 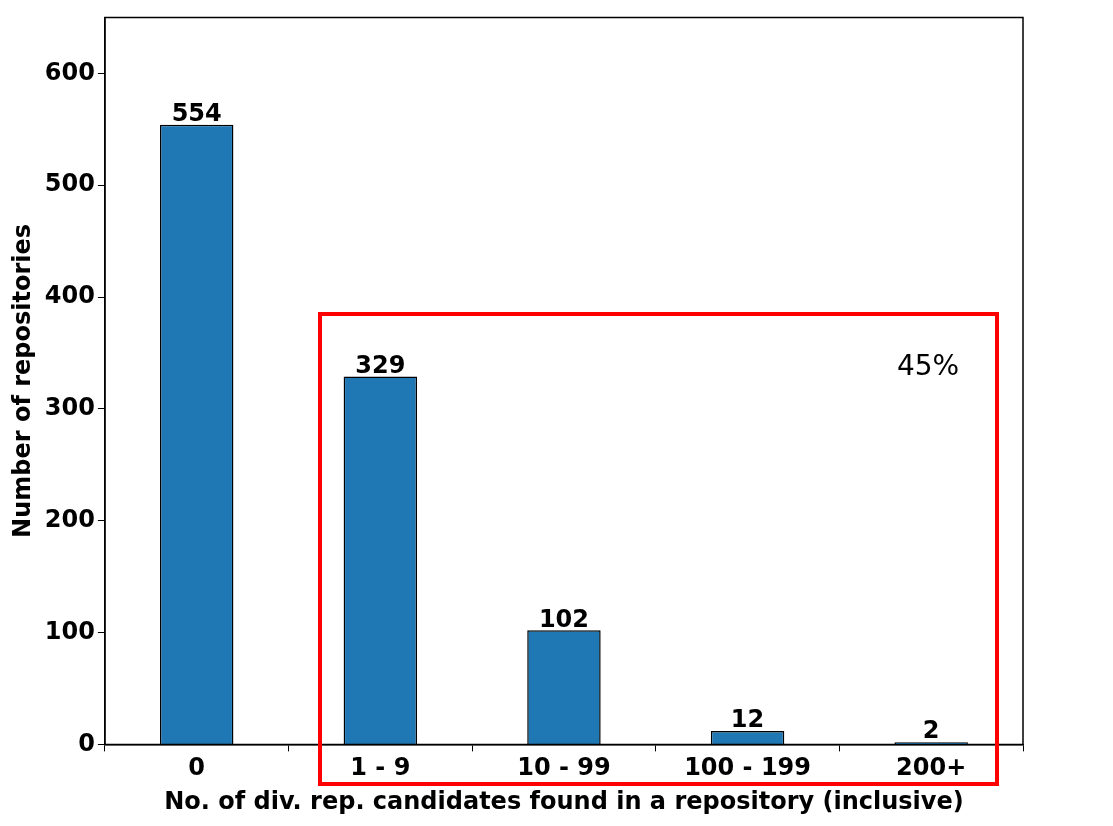 What do you see at coordinates (928, 365) in the screenshot?
I see `annotation: 45%` at bounding box center [928, 365].